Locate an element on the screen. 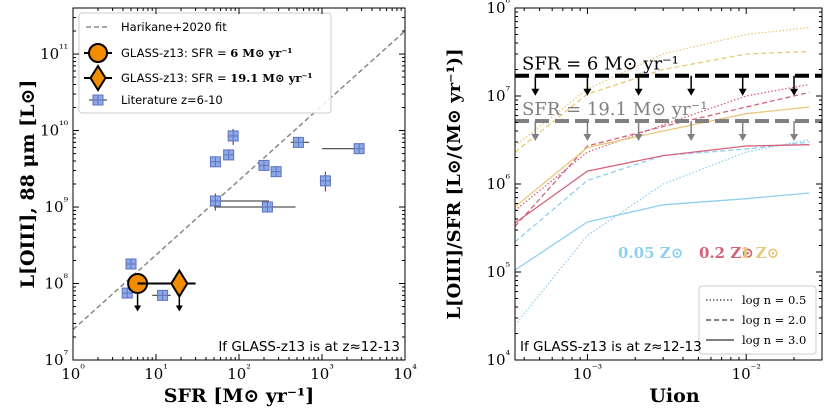 Image resolution: width=831 pixels, height=420 pixels. metallicity-label: 0.2 Z⊙ is located at coordinates (726, 253).